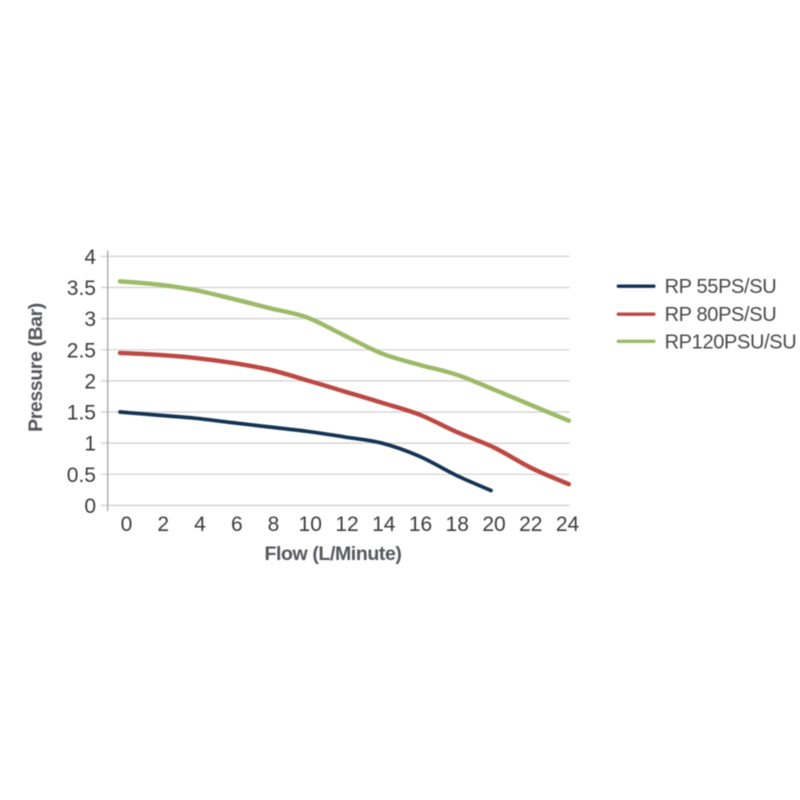 The width and height of the screenshot is (800, 800). What do you see at coordinates (420, 524) in the screenshot?
I see `svg-text: 16` at bounding box center [420, 524].